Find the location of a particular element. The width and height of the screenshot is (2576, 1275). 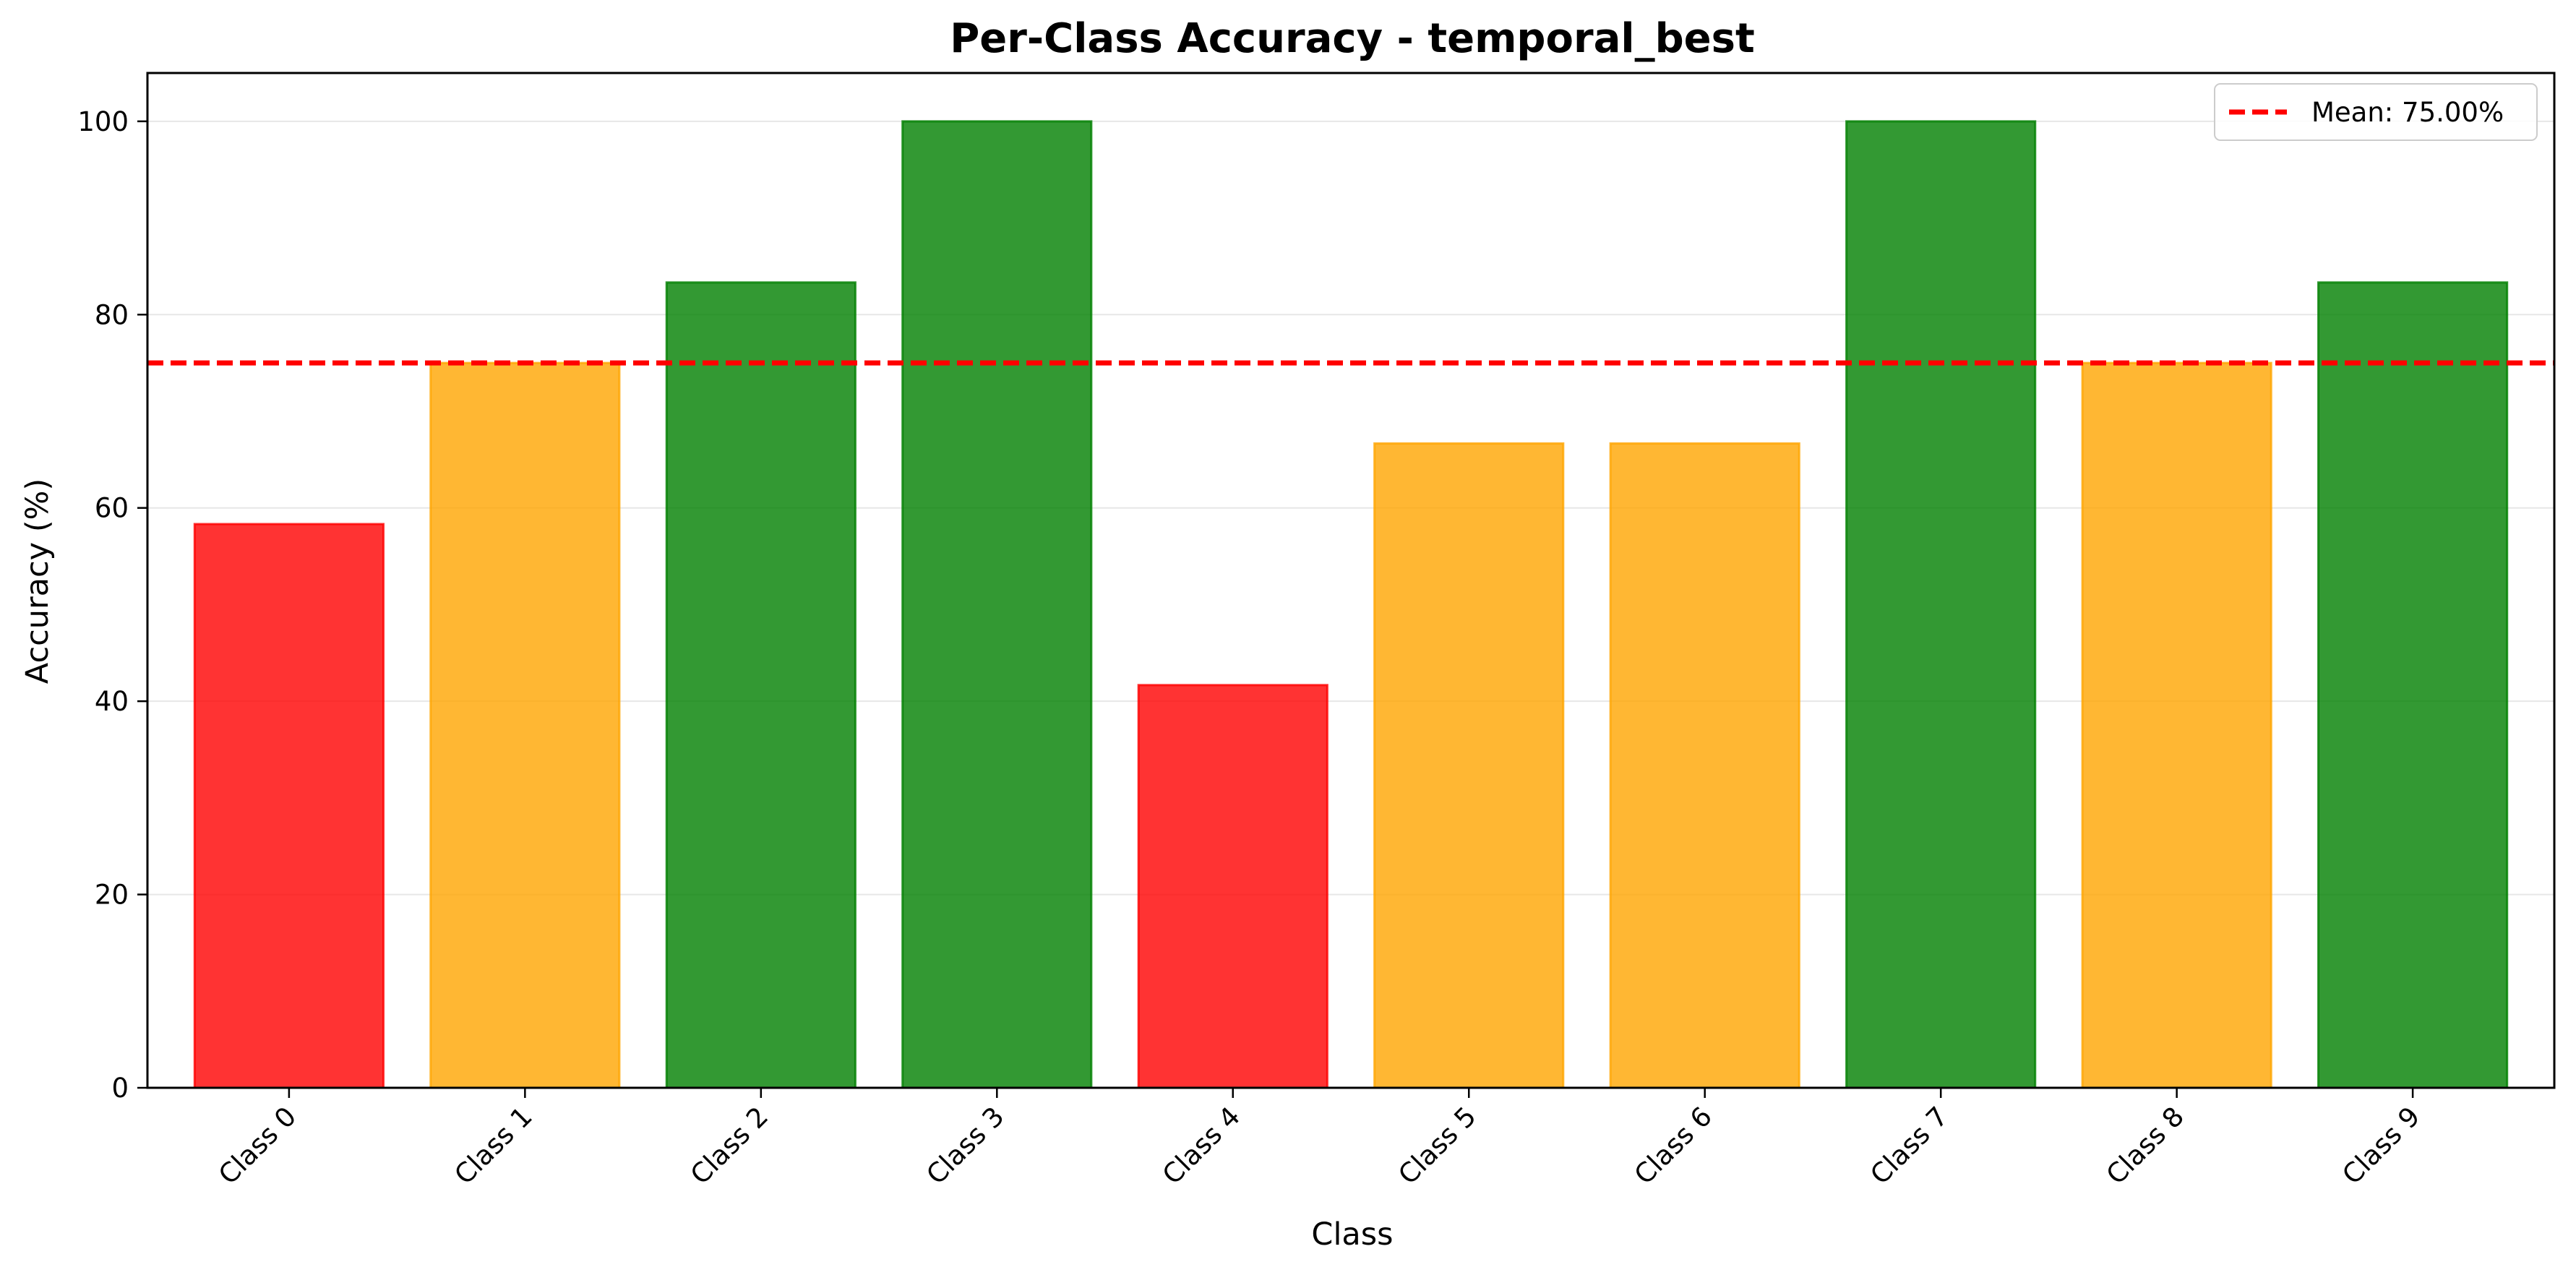

y-tick-label: 60 is located at coordinates (112, 508).